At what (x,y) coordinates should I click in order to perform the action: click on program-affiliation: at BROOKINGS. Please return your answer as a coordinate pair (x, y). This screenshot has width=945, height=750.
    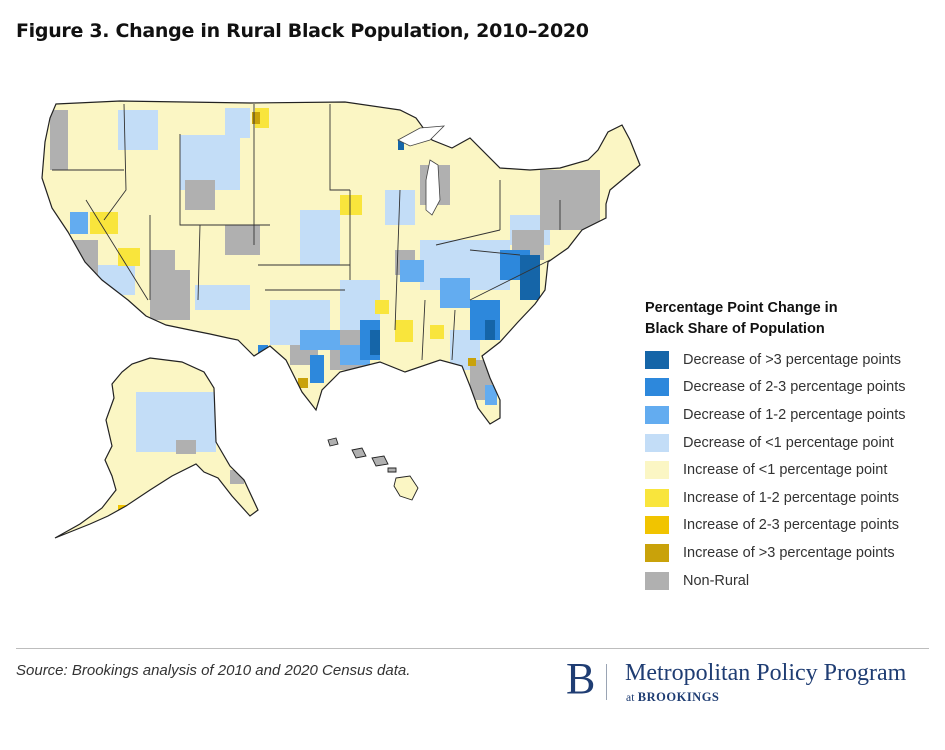
    Looking at the image, I should click on (673, 697).